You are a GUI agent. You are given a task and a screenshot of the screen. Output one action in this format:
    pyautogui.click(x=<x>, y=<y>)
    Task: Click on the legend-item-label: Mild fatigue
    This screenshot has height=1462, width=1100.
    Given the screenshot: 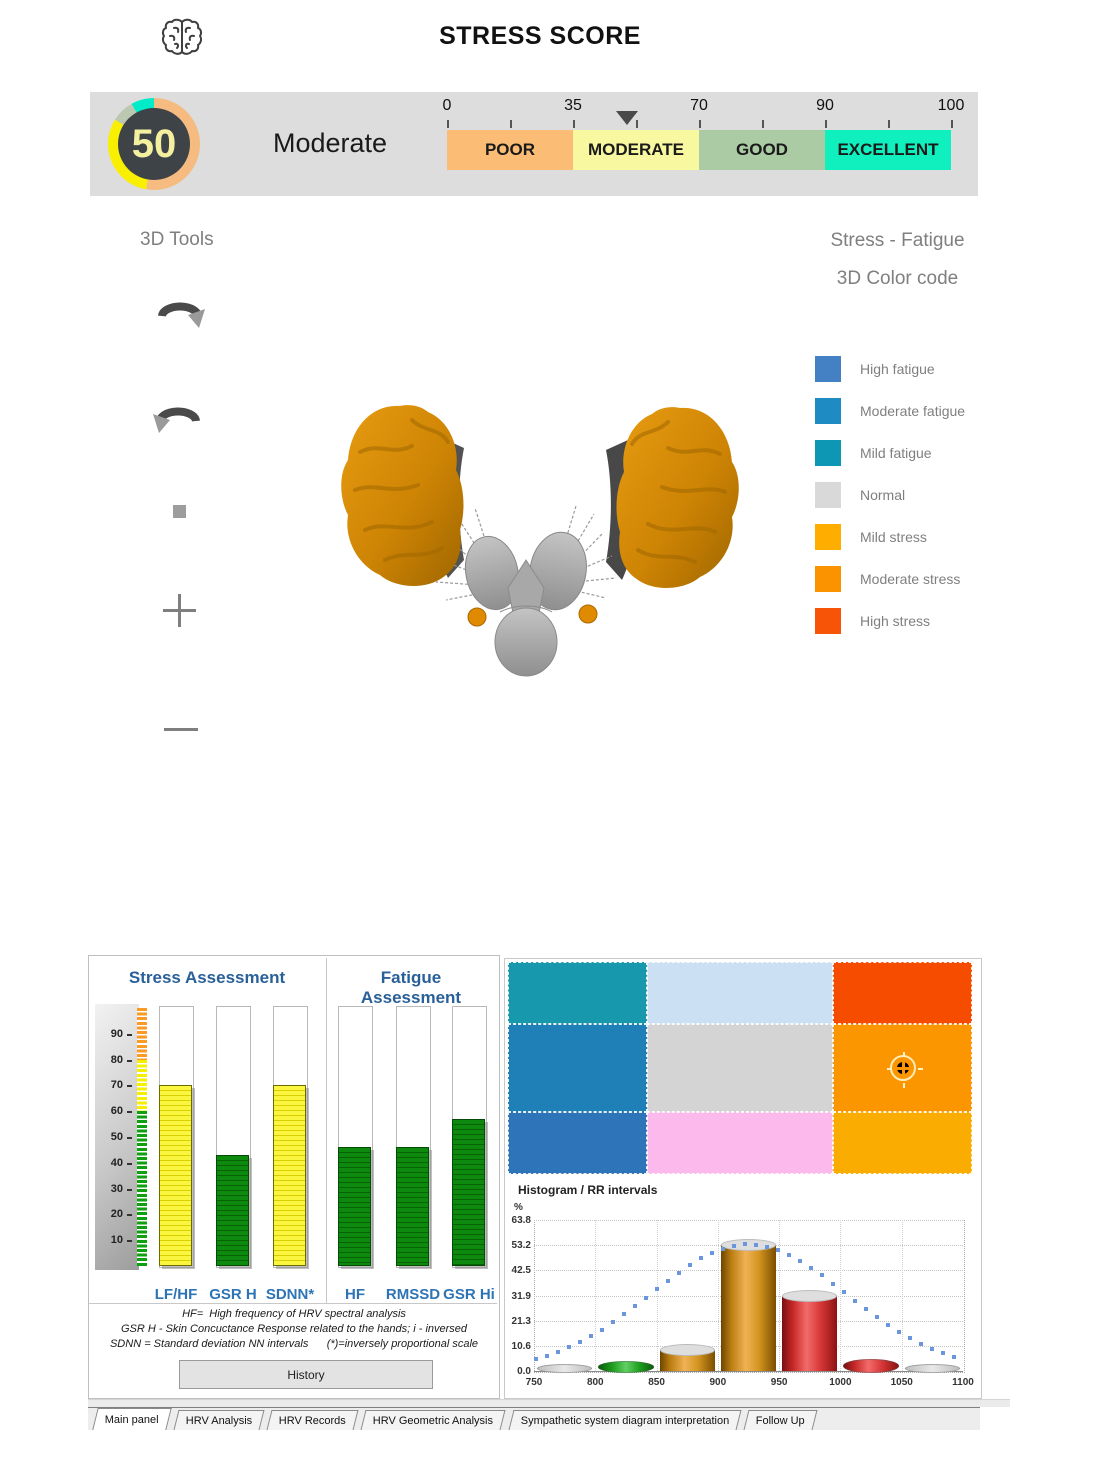 What is the action you would take?
    pyautogui.click(x=896, y=453)
    